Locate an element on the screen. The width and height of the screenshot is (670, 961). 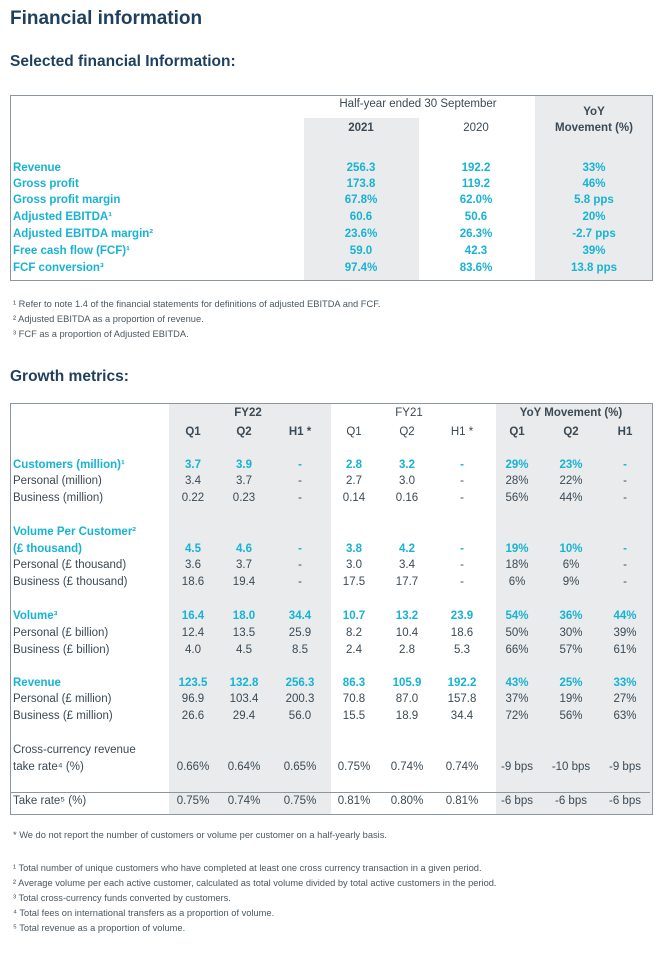
metric-value: 200.3 is located at coordinates (300, 699).